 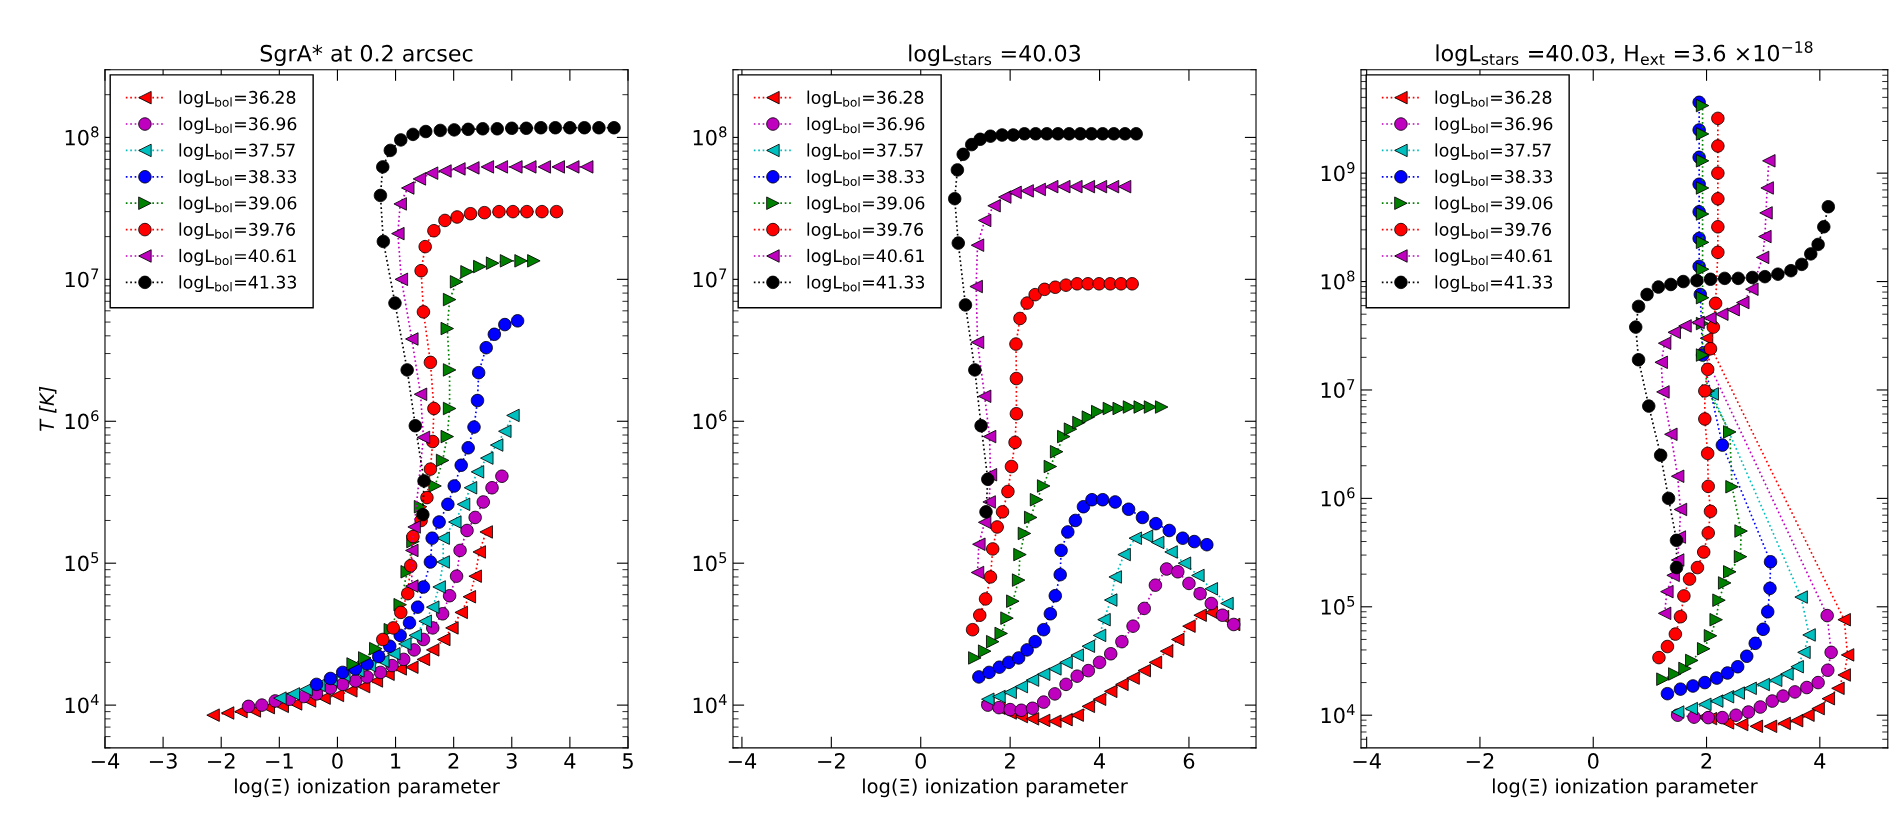 What do you see at coordinates (994, 55) in the screenshot?
I see `chart-title: logL$_{stars}$ =40.03` at bounding box center [994, 55].